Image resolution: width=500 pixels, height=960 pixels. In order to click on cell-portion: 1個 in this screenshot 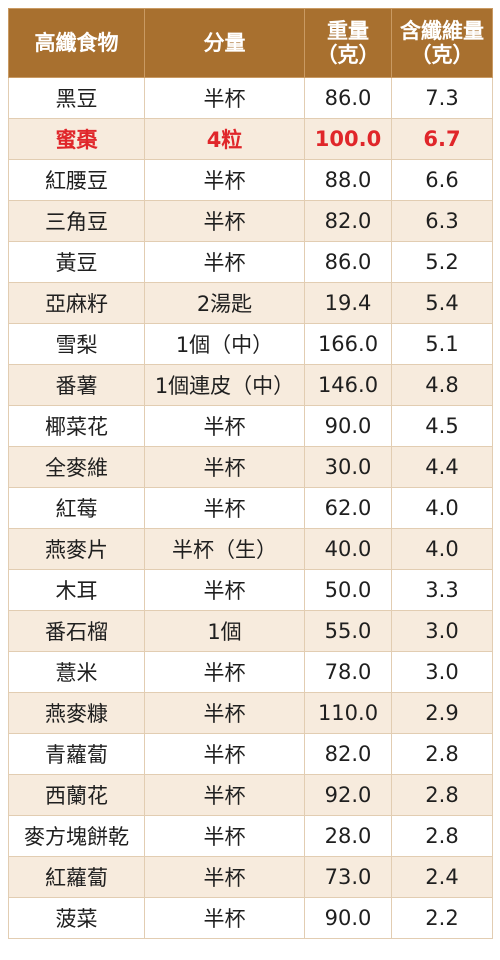, I will do `click(224, 631)`.